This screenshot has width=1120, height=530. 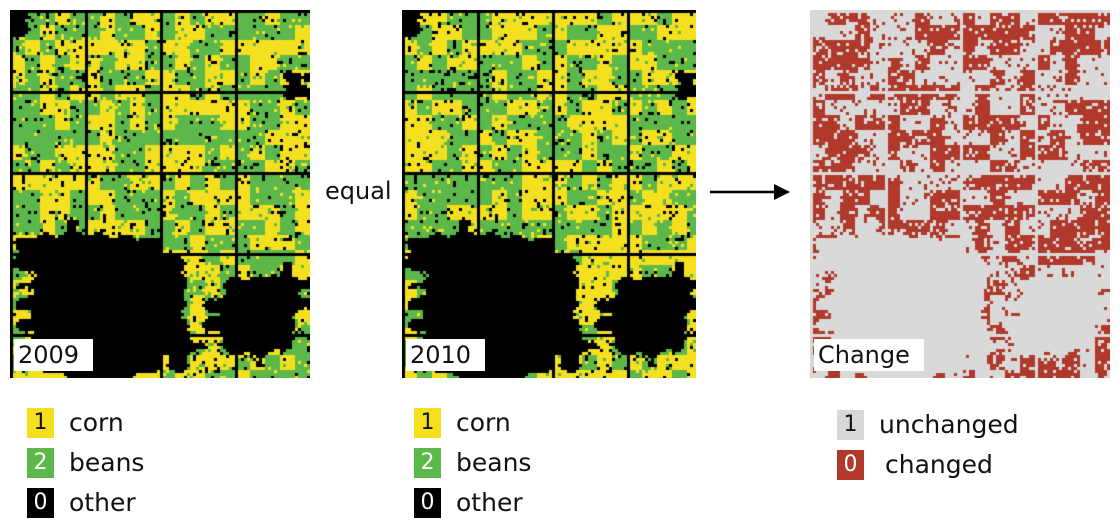 I want to click on right-arrow-icon, so click(x=750, y=192).